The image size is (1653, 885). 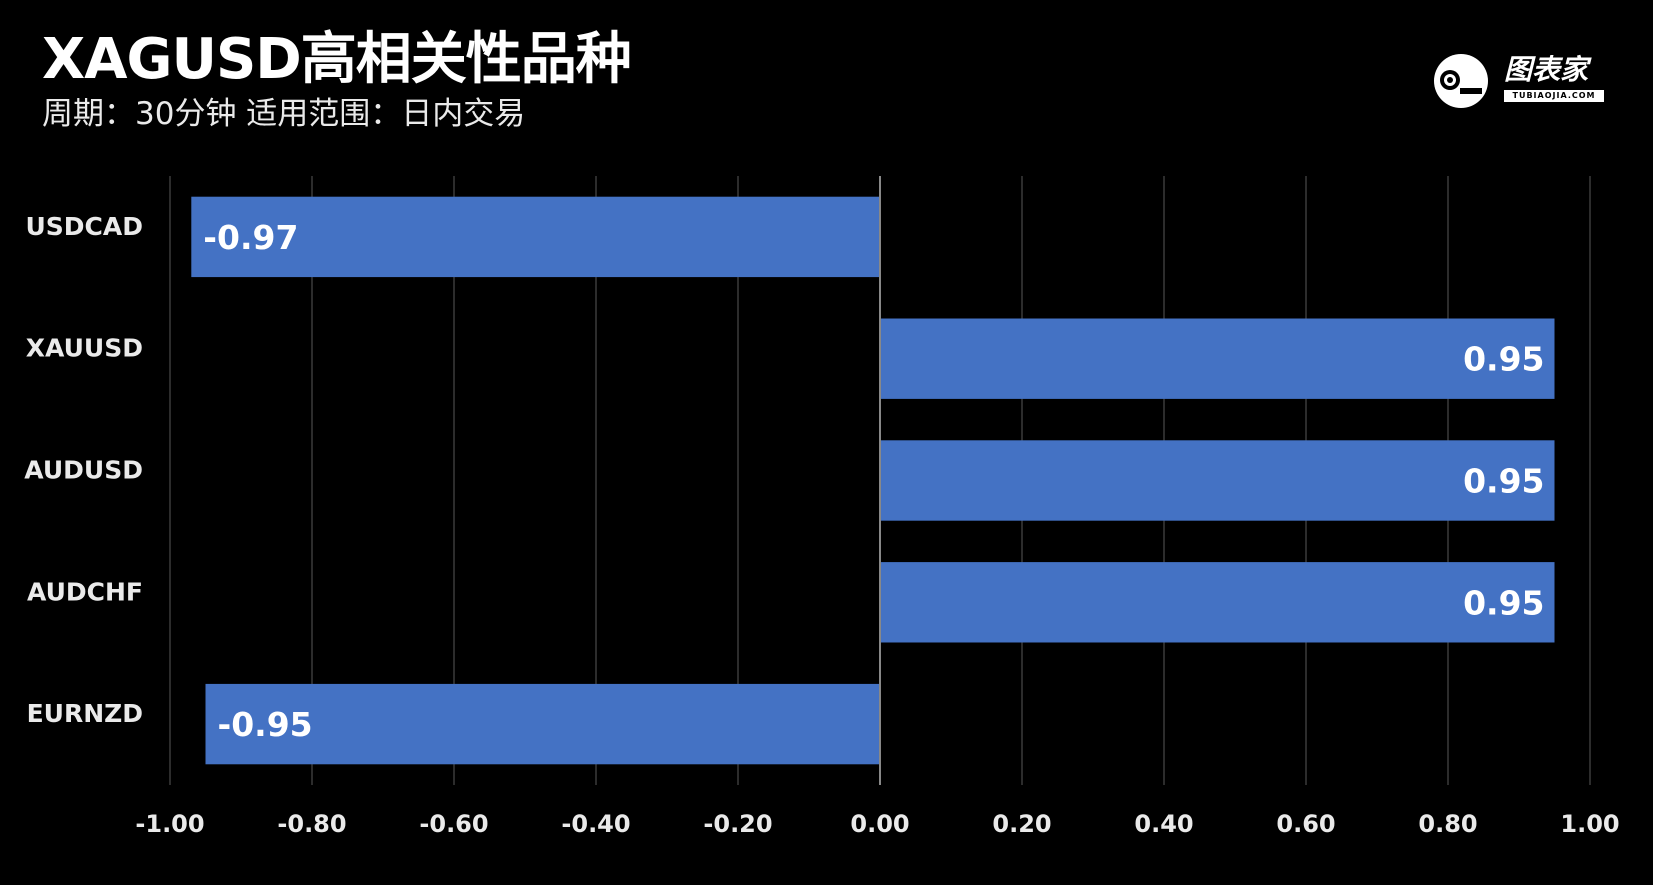 What do you see at coordinates (337, 59) in the screenshot?
I see `chart-title: XAGUSD高相关性品种` at bounding box center [337, 59].